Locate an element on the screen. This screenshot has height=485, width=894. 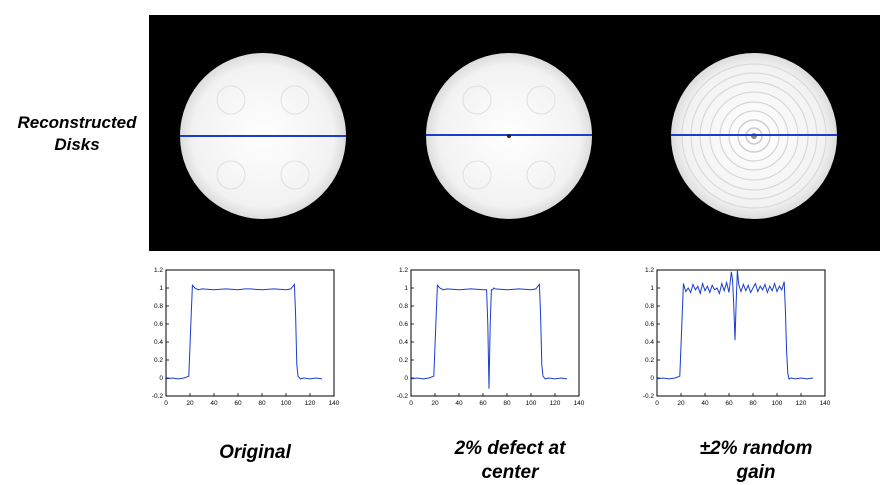
disk-defect is located at coordinates (509, 136).